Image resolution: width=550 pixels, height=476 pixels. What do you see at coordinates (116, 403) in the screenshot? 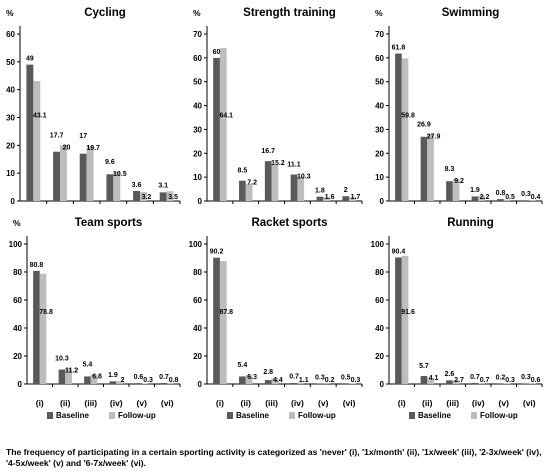
I see `team-sports-category-label: (iv)` at bounding box center [116, 403].